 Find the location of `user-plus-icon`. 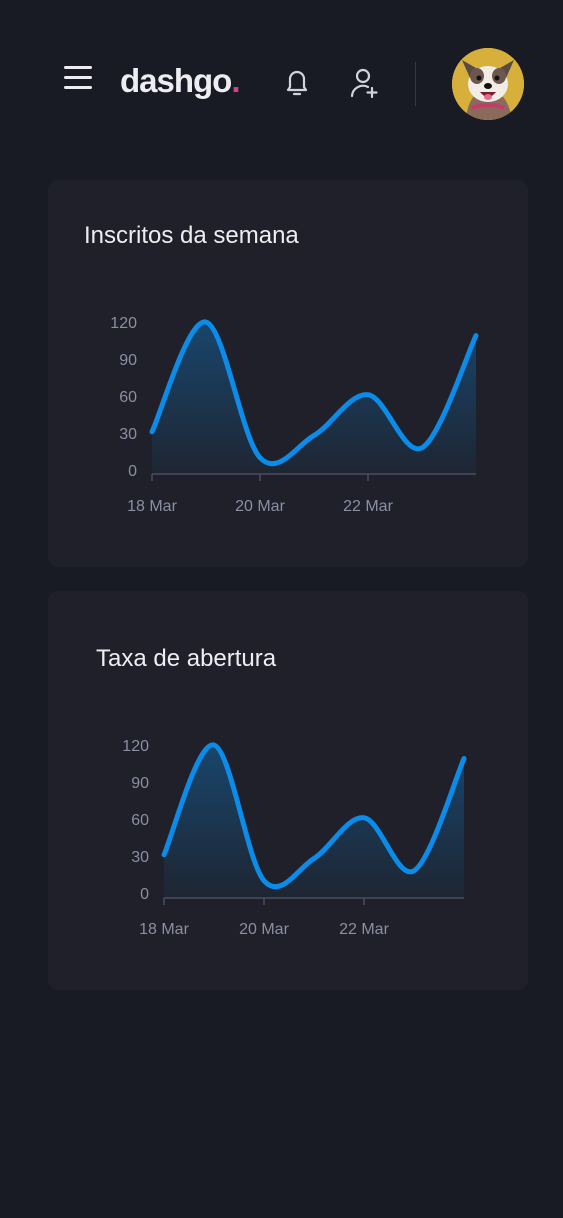

user-plus-icon is located at coordinates (364, 83).